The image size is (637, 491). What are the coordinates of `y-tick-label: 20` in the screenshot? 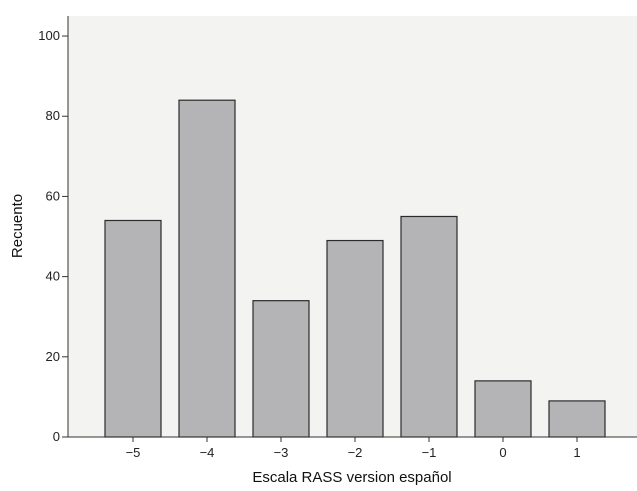 It's located at (53, 356).